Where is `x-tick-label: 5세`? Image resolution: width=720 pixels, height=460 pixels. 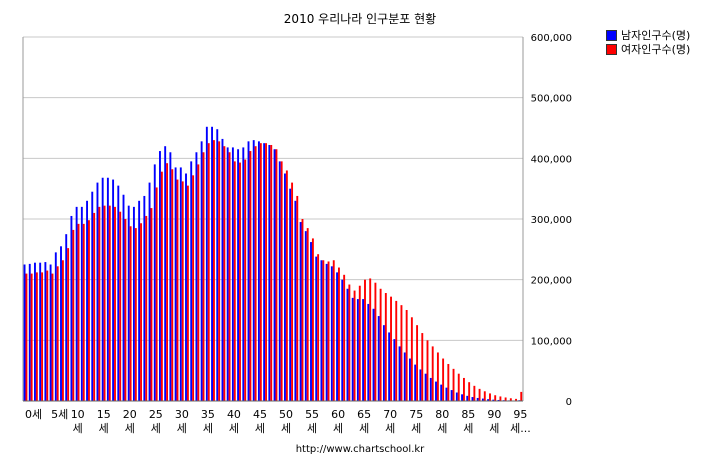
x-tick-label: 5세 is located at coordinates (59, 414).